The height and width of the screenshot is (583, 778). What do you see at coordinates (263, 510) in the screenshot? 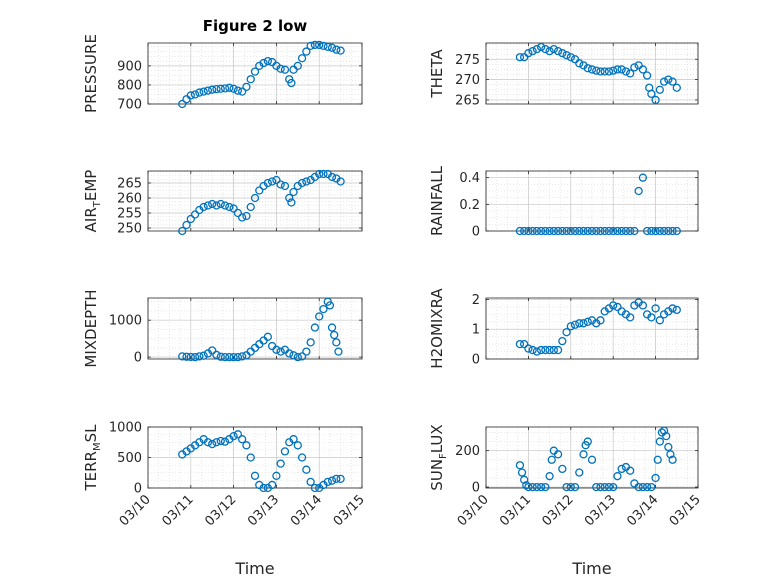
I see `x-tick-label: 03/13` at bounding box center [263, 510].